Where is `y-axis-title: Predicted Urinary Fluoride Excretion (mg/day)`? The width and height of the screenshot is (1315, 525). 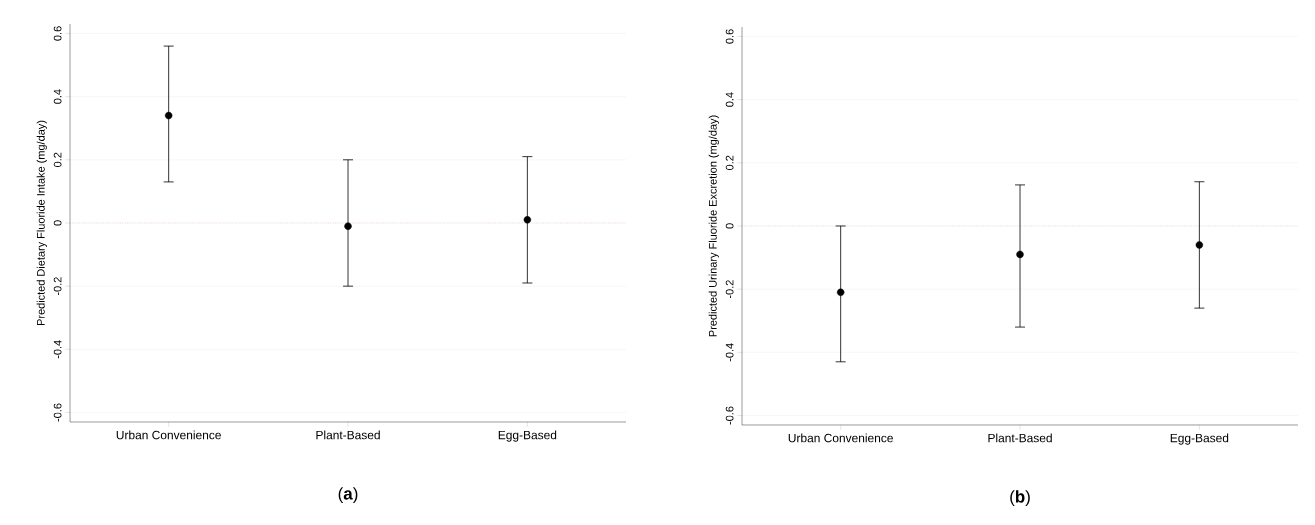
y-axis-title: Predicted Urinary Fluoride Excretion (mg/day) is located at coordinates (713, 226).